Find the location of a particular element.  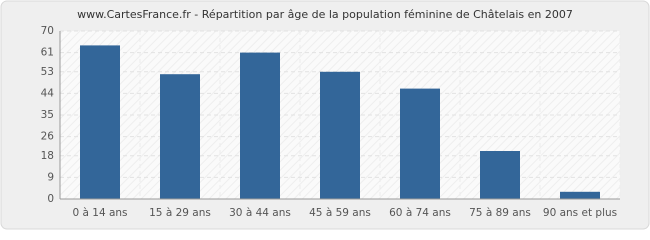

y-tick-label: 26 is located at coordinates (48, 137).